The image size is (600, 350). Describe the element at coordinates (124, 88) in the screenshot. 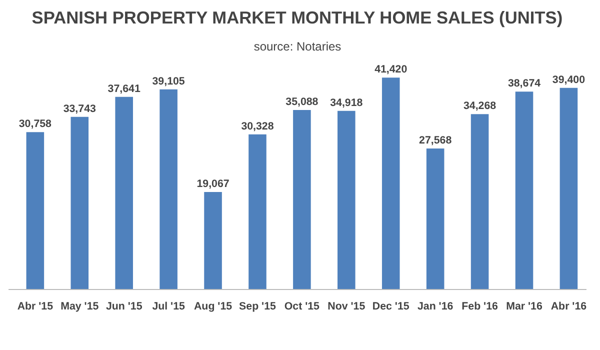

I see `data-label: 37,641` at that location.